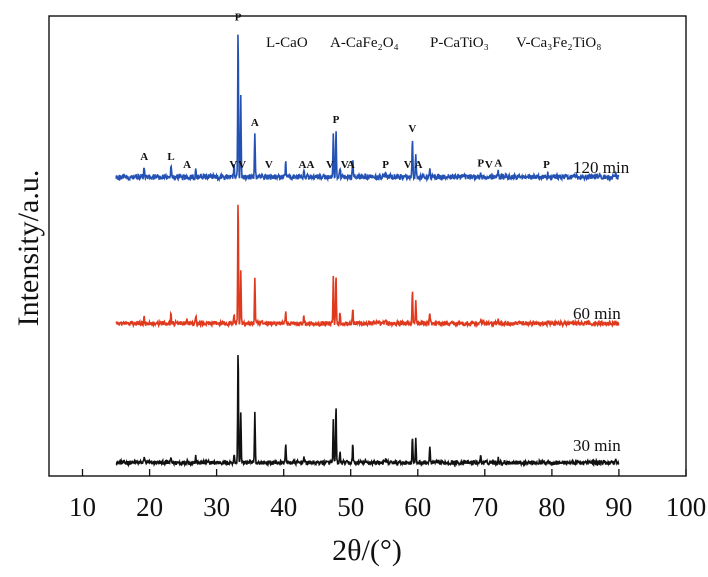 This screenshot has height=577, width=708. Describe the element at coordinates (551, 507) in the screenshot. I see `x-tick-label: 80` at that location.